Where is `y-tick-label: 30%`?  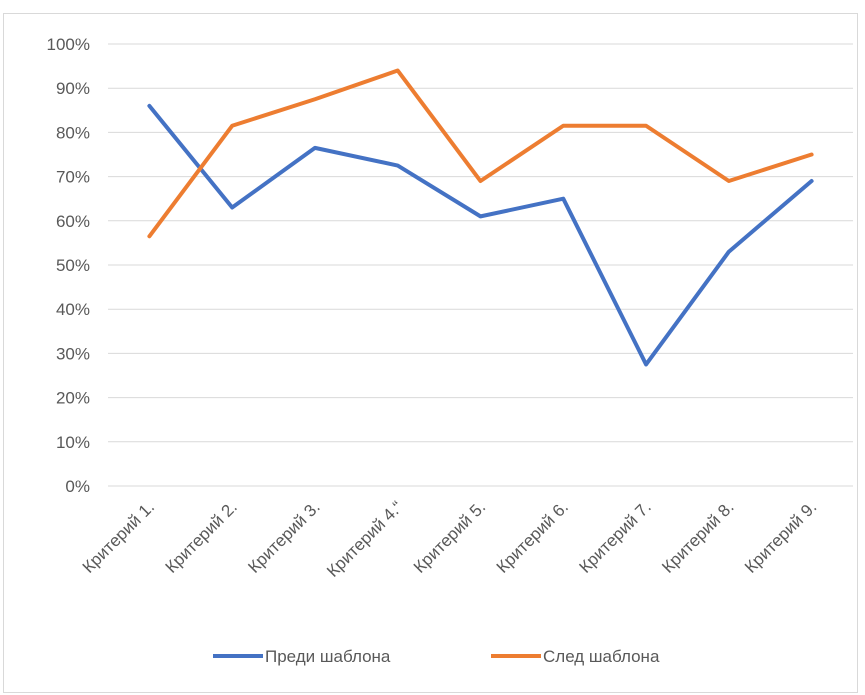 y-tick-label: 30% is located at coordinates (73, 353).